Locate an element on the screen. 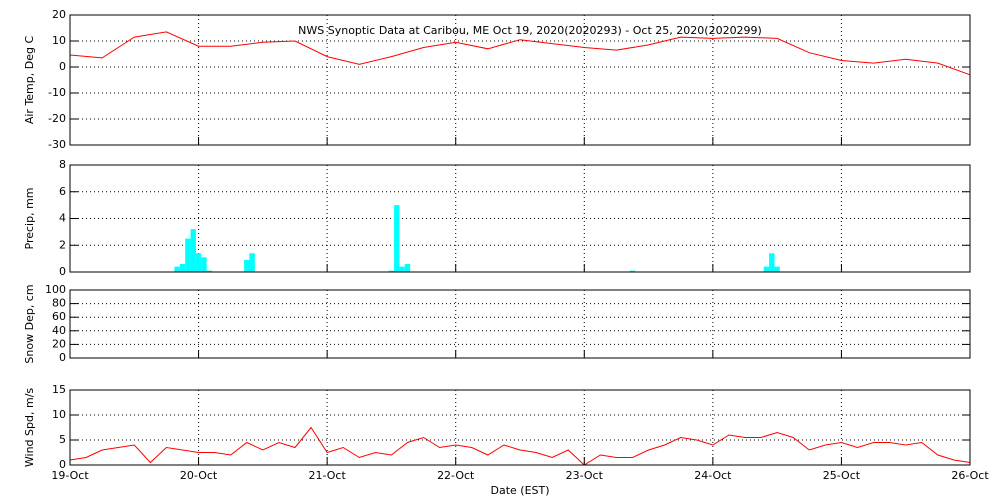 The image size is (1000, 500). y-tick-label: 40 is located at coordinates (59, 330).